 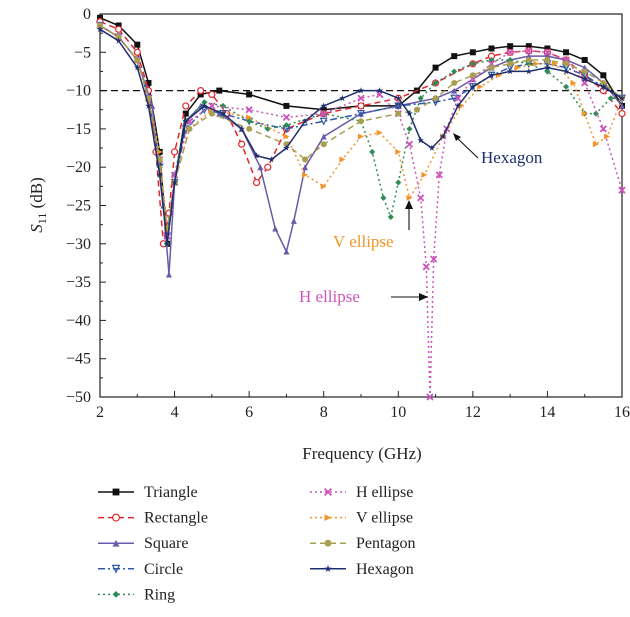 What do you see at coordinates (166, 543) in the screenshot?
I see `legend-label: Square` at bounding box center [166, 543].